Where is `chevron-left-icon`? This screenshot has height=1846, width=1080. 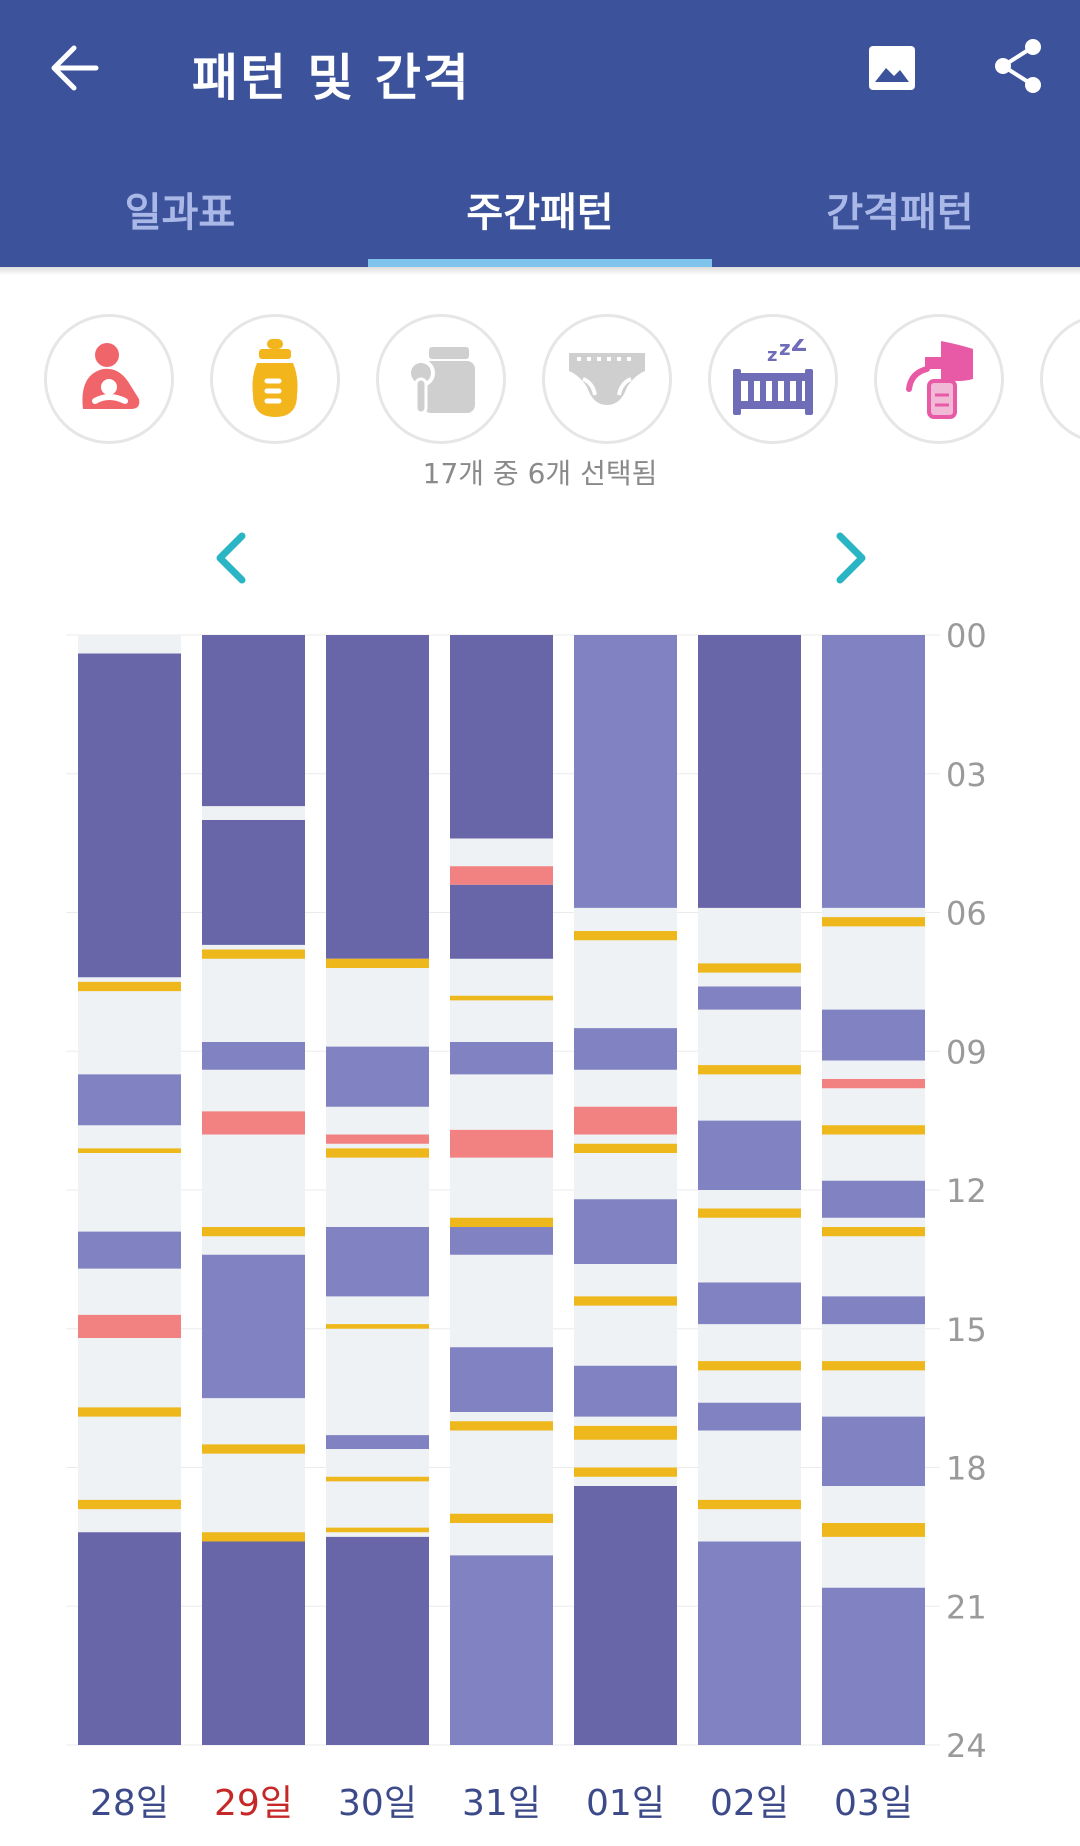
chevron-left-icon is located at coordinates (230, 558).